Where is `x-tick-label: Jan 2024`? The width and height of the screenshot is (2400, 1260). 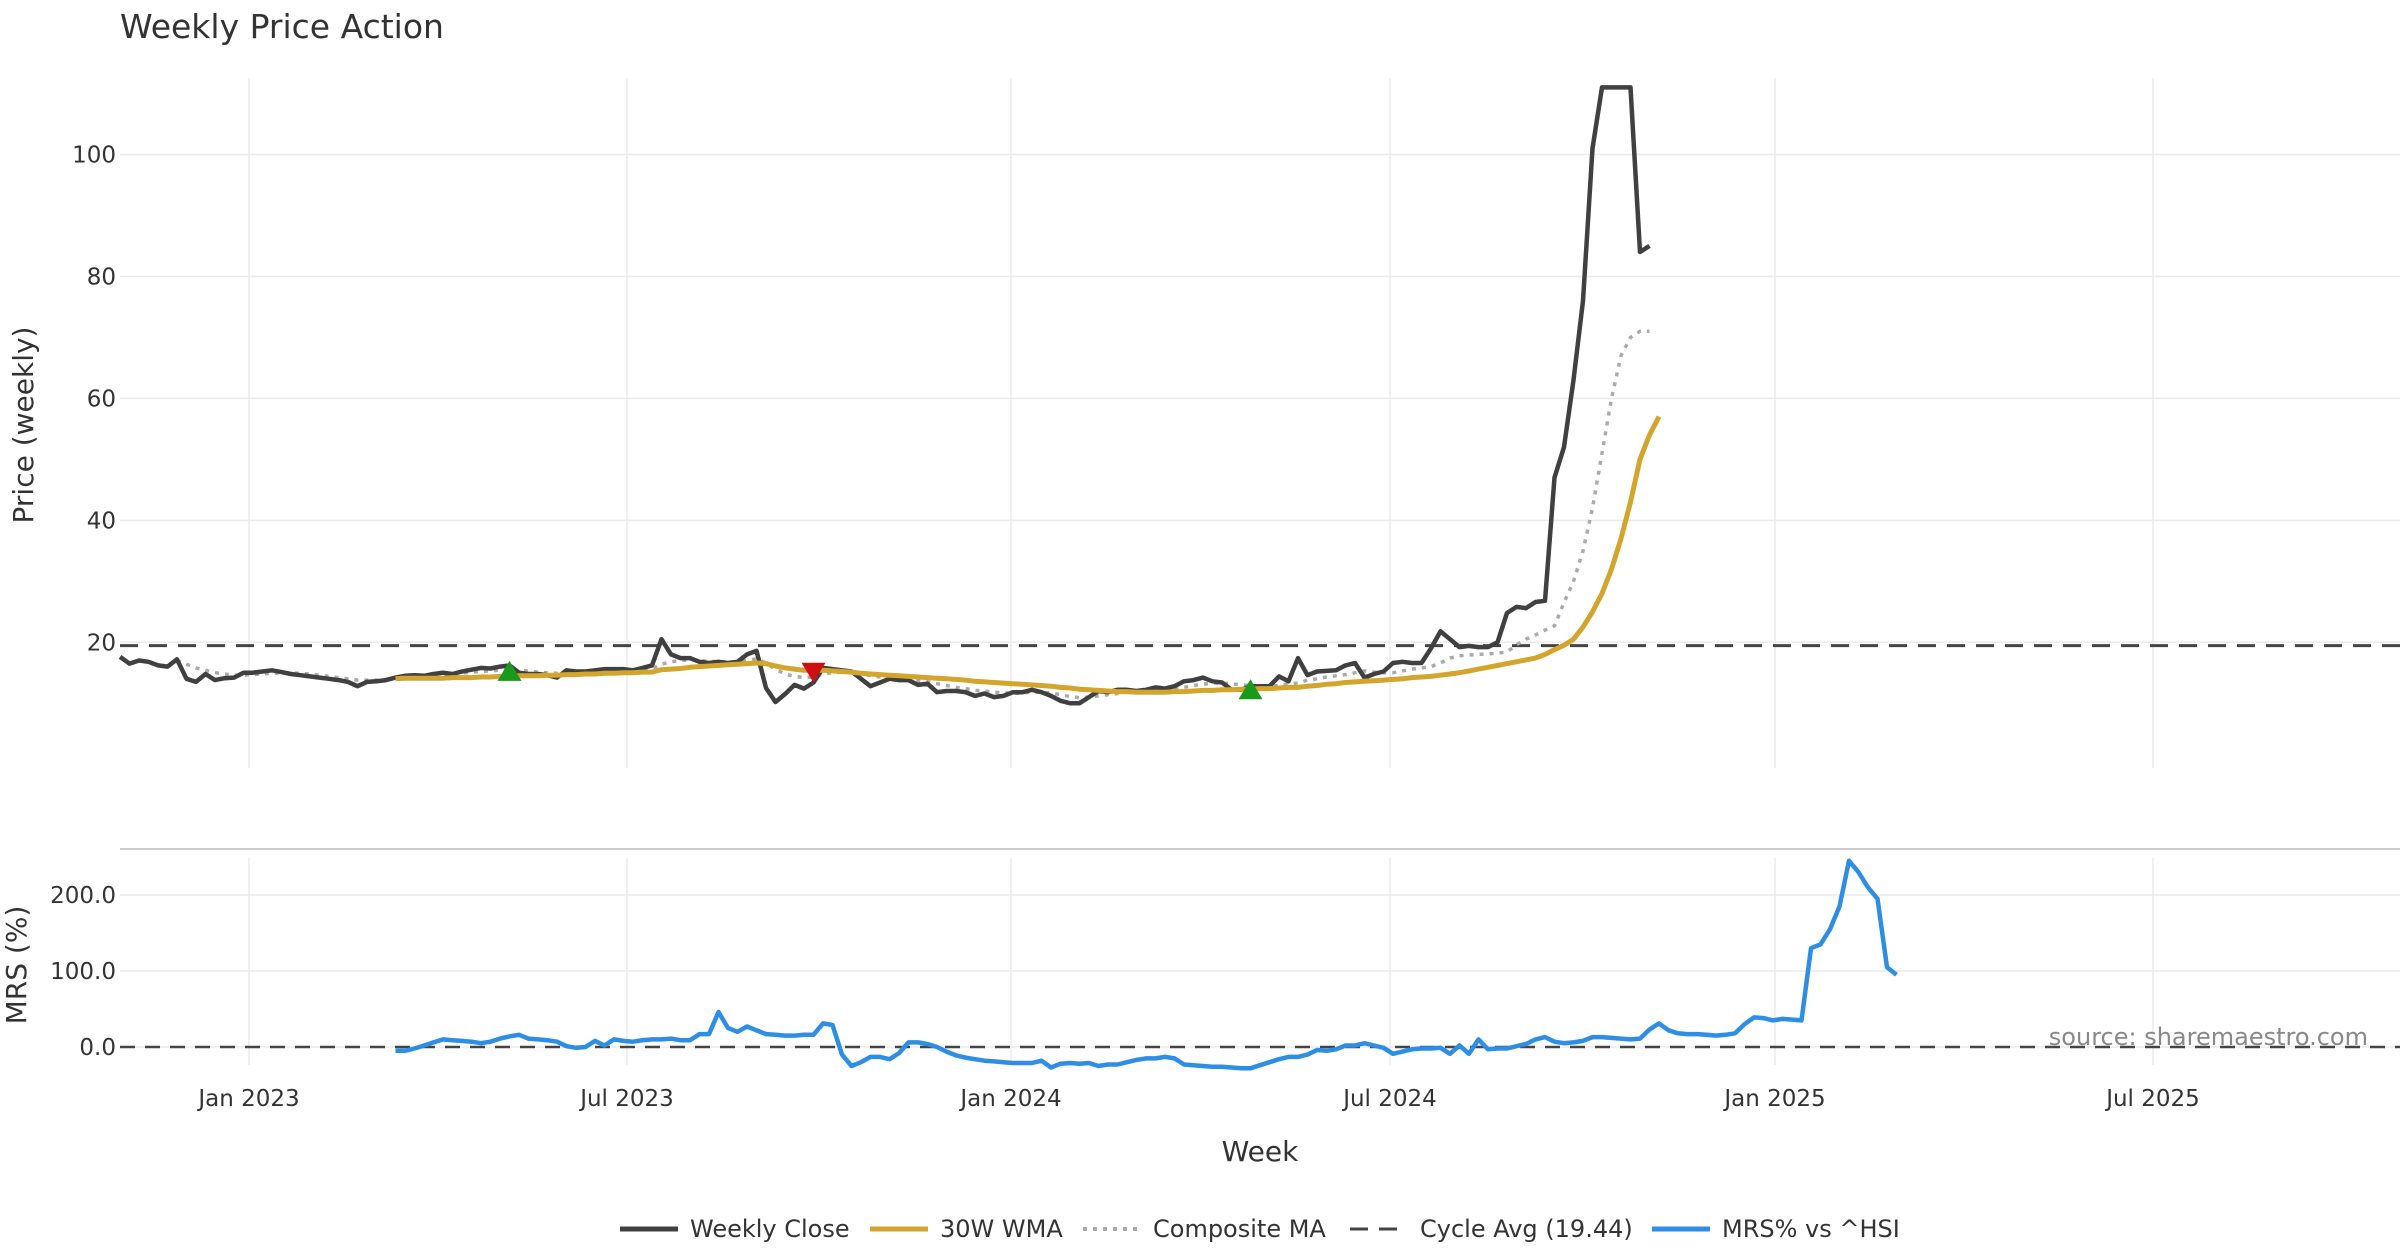
x-tick-label: Jan 2024 is located at coordinates (1009, 1099).